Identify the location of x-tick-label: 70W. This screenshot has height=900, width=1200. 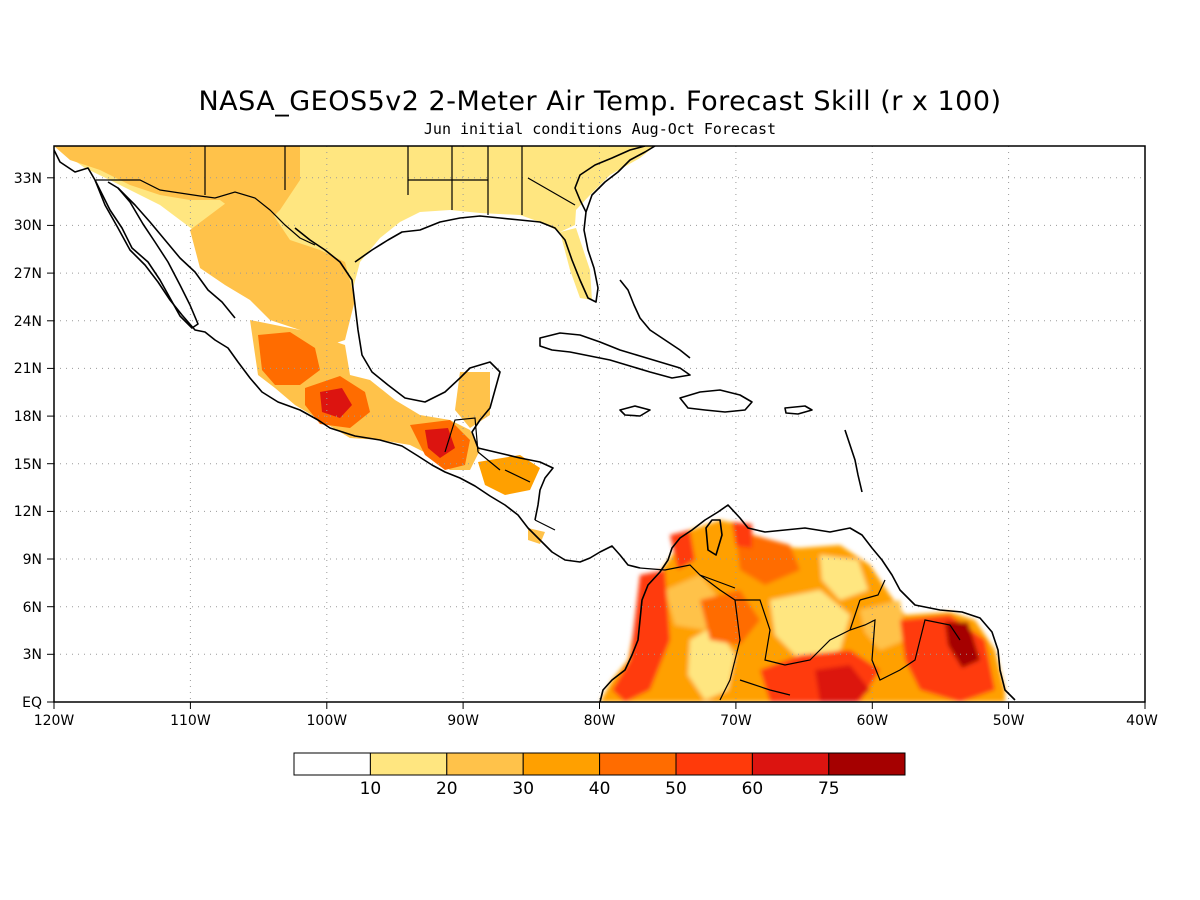
(736, 721).